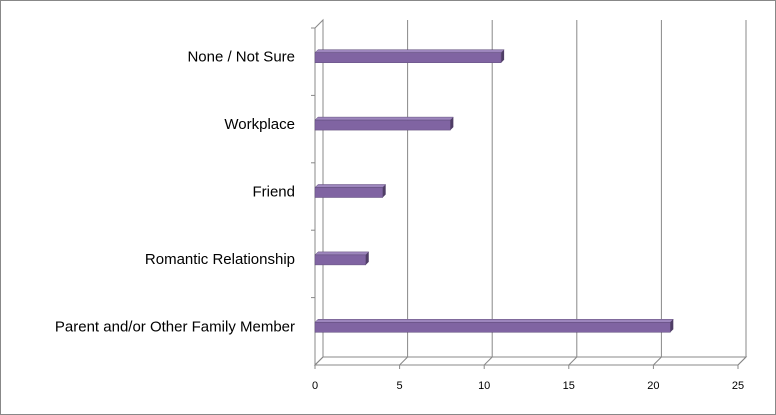 The image size is (776, 415). I want to click on x-tick-label: 25, so click(738, 386).